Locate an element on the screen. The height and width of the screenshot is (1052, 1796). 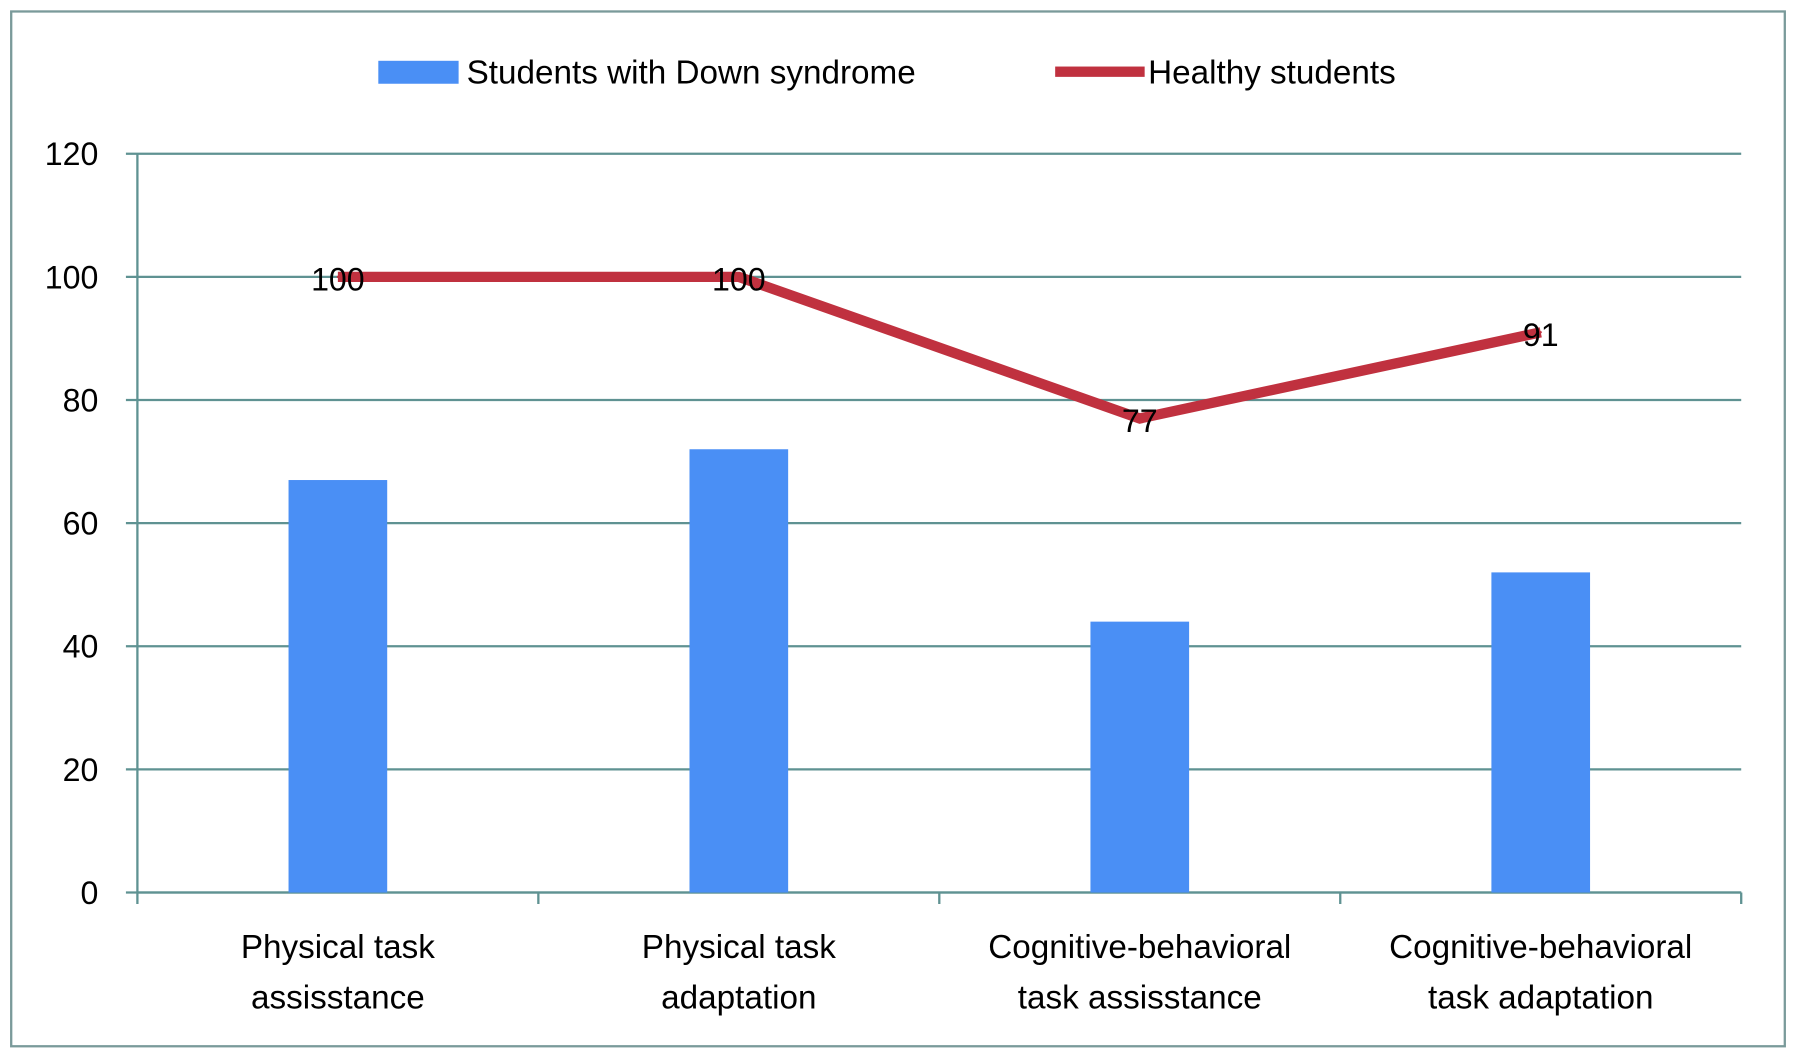
y-tick-label: 0 is located at coordinates (90, 893).